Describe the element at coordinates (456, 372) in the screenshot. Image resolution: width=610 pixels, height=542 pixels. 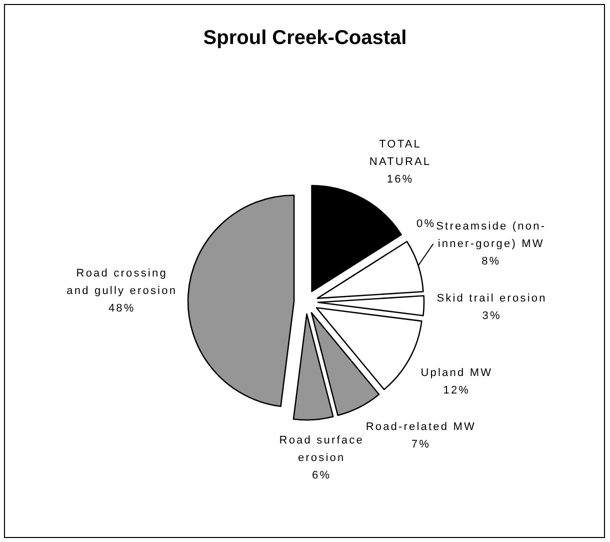
I see `slice-label: Upland MW` at that location.